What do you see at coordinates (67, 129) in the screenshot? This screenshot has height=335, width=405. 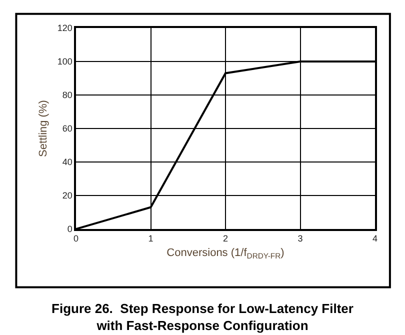 I see `y-tick-label: 60` at bounding box center [67, 129].